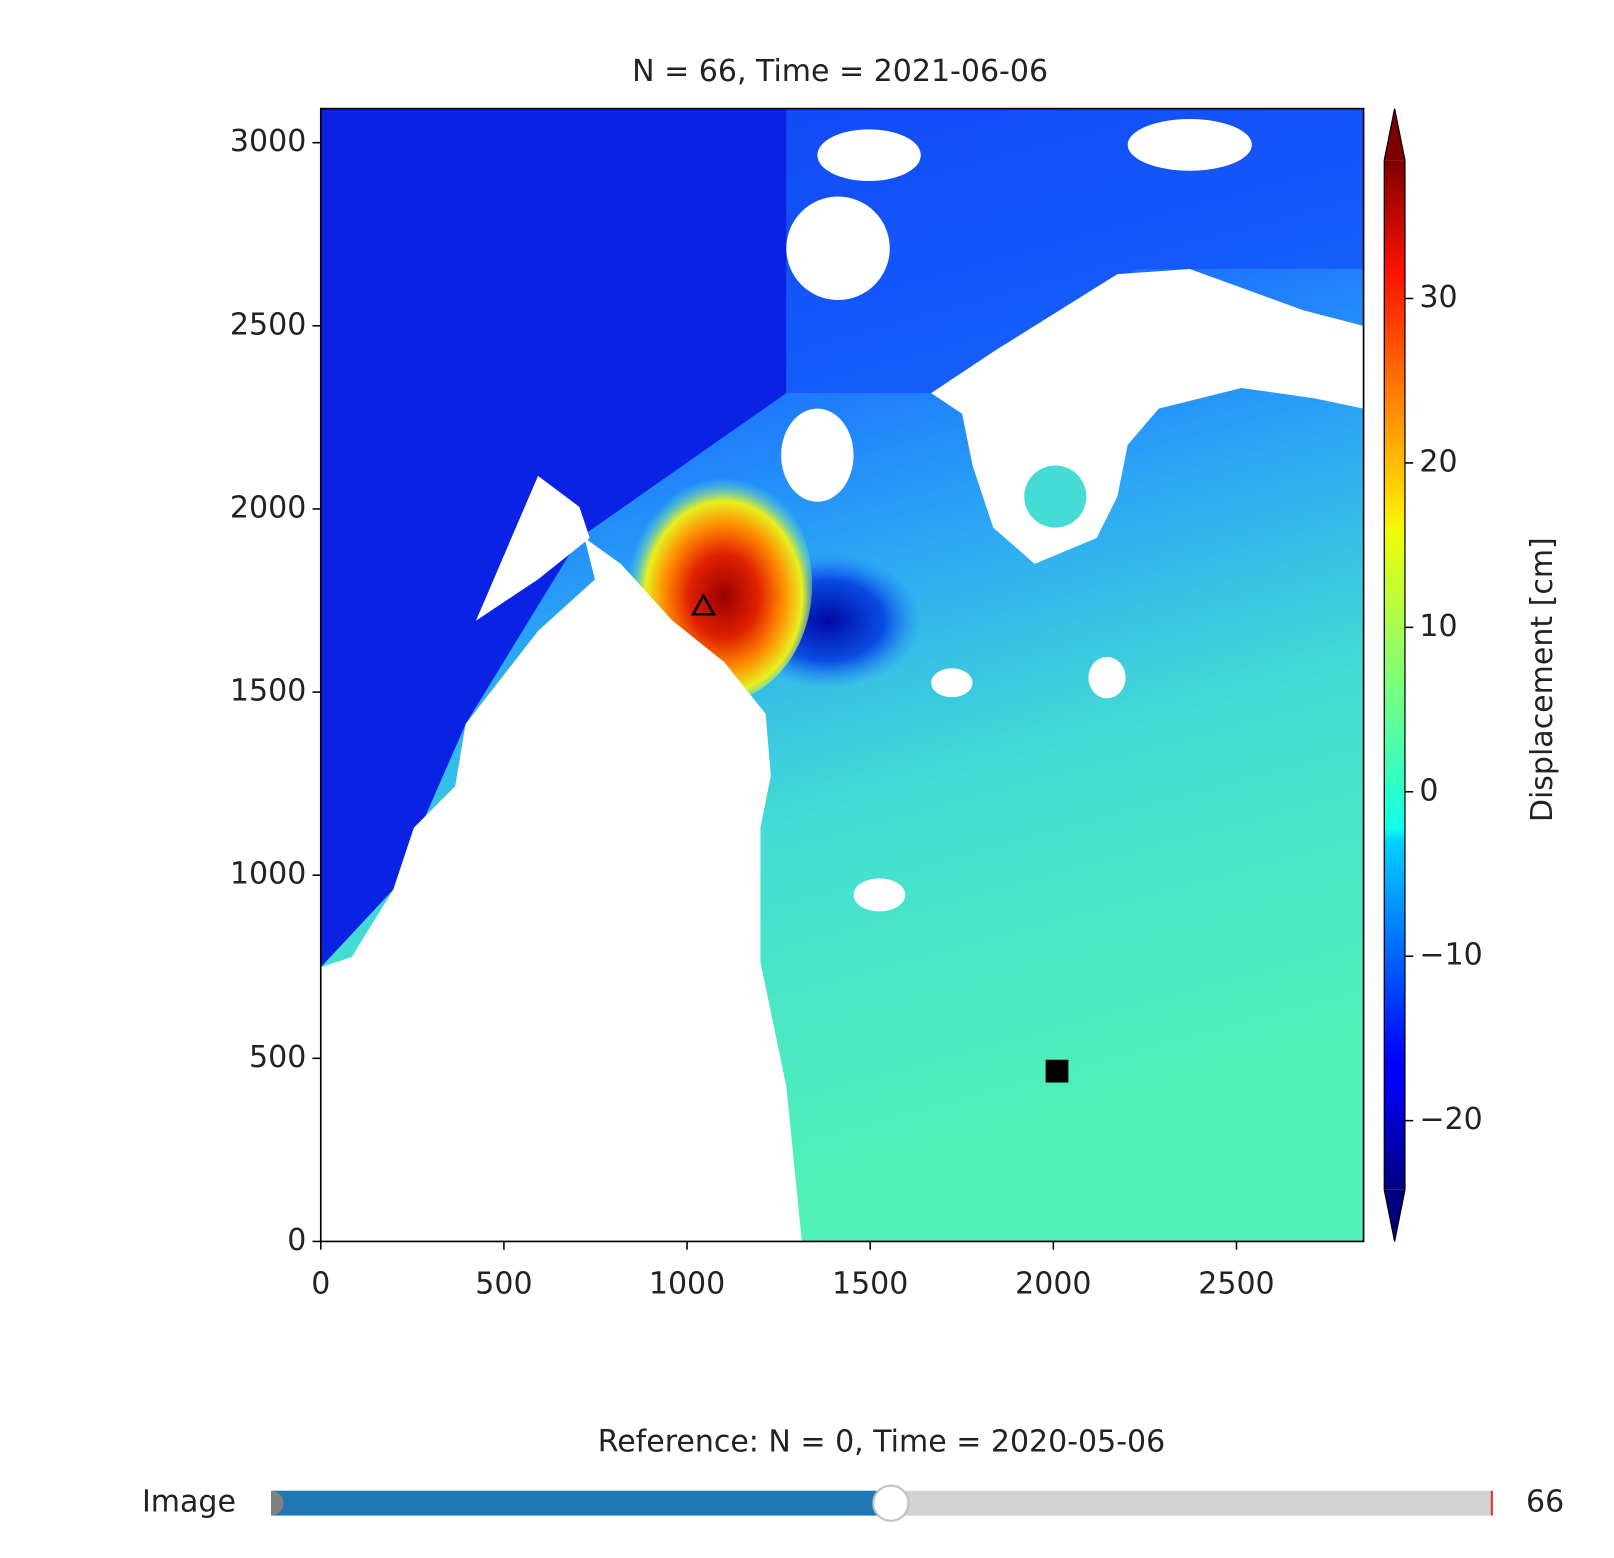 This screenshot has width=1614, height=1558. I want to click on x-tick-label: 500, so click(503, 1283).